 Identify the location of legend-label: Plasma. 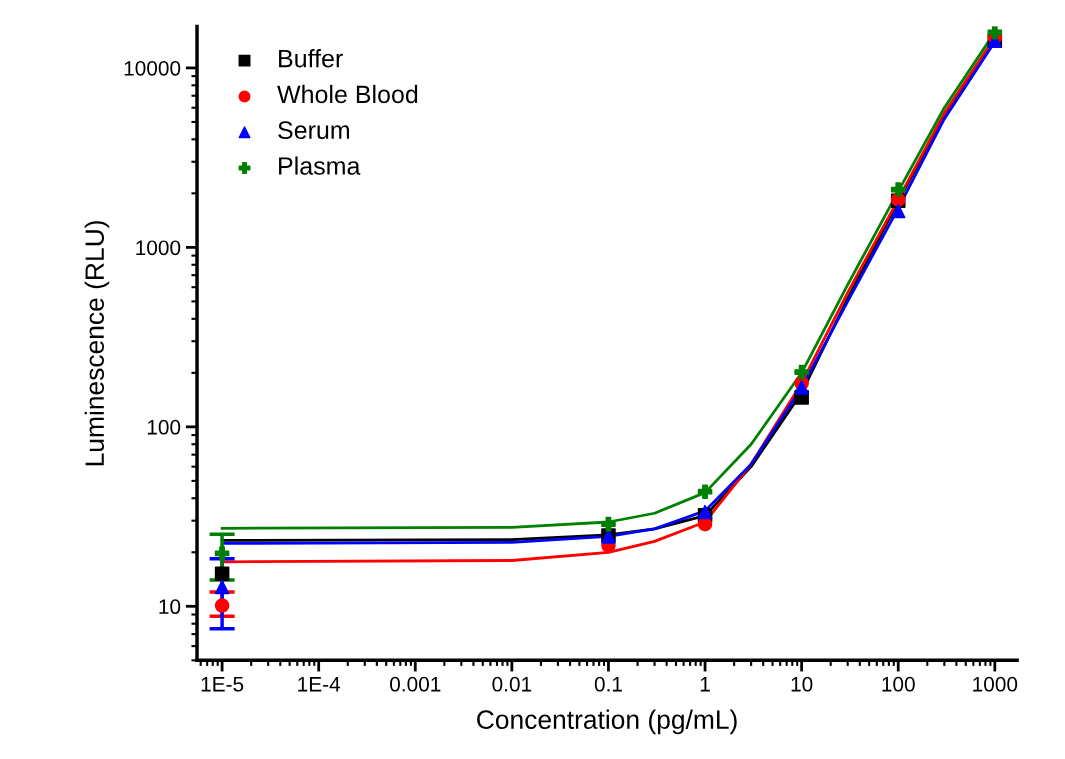
(320, 165).